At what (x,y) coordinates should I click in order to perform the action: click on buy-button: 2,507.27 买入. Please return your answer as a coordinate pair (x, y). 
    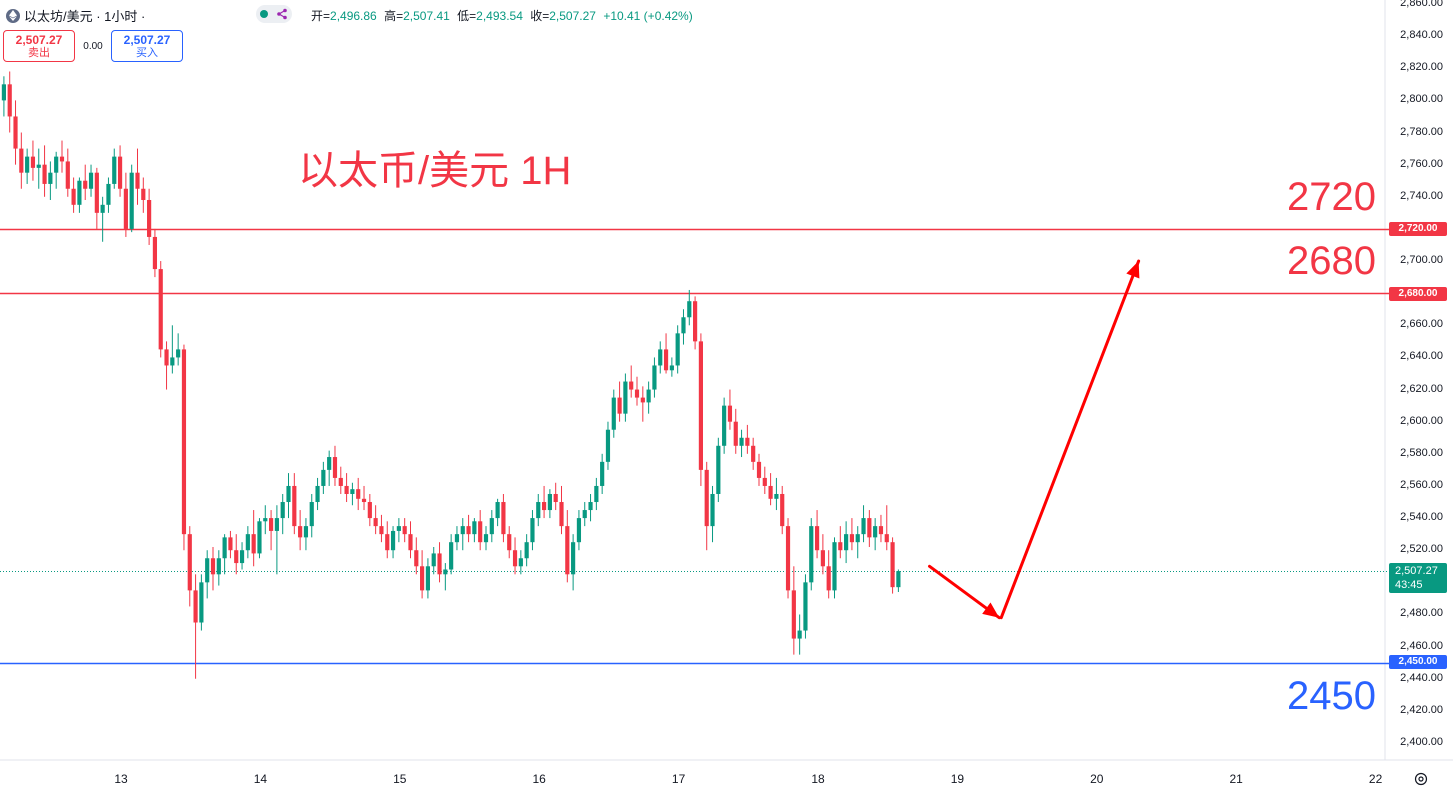
    Looking at the image, I should click on (147, 46).